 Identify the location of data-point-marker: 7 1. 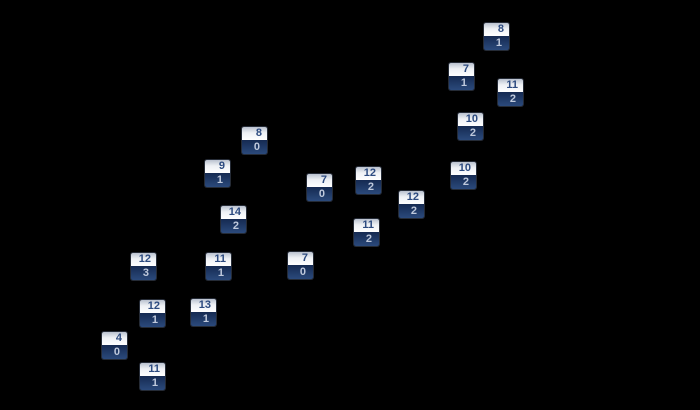
(461, 76).